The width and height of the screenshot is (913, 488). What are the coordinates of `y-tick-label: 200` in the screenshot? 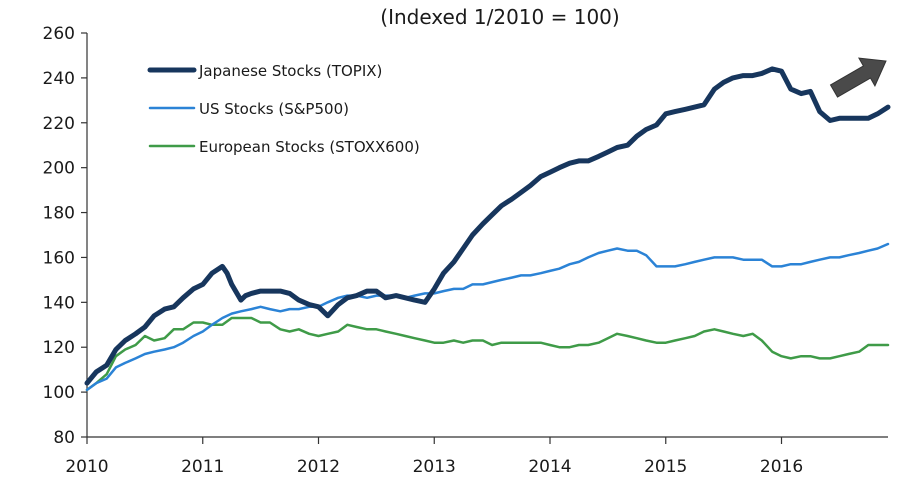 It's located at (59, 169).